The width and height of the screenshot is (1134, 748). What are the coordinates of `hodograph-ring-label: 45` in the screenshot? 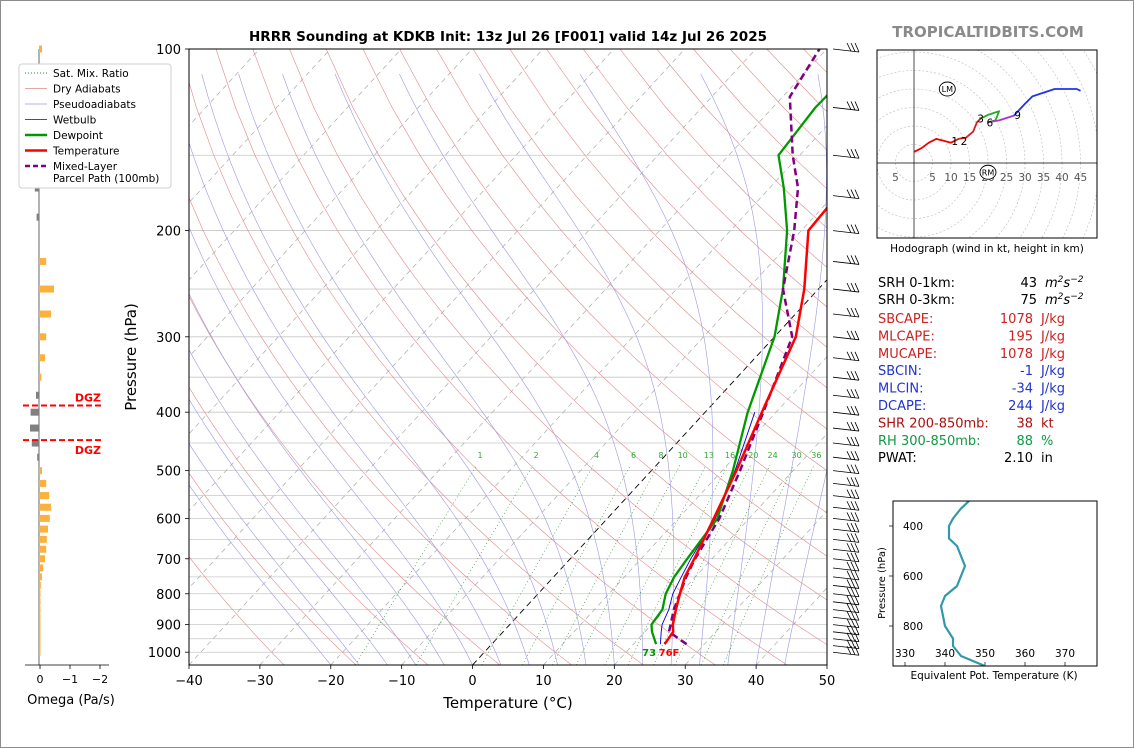 It's located at (1080, 178).